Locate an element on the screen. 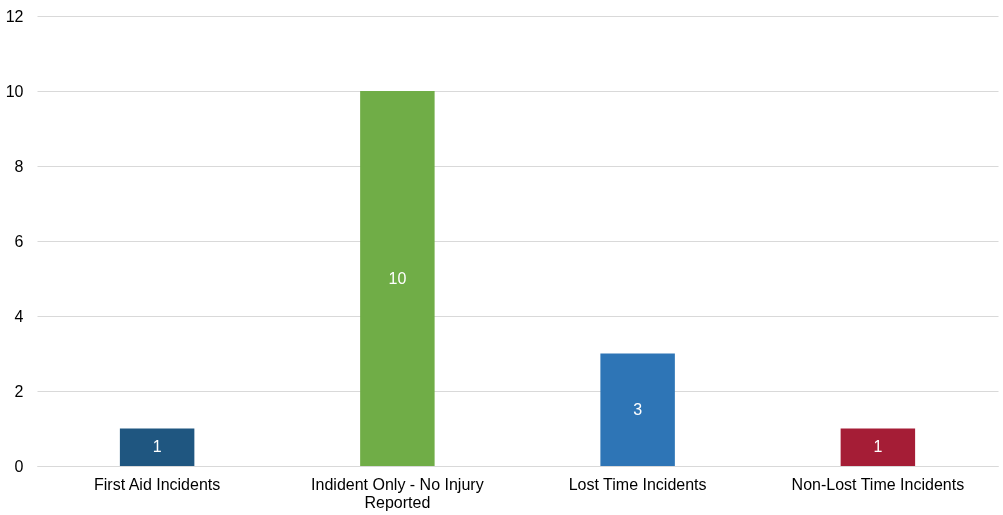  y-tick-label: 8 is located at coordinates (19, 166).